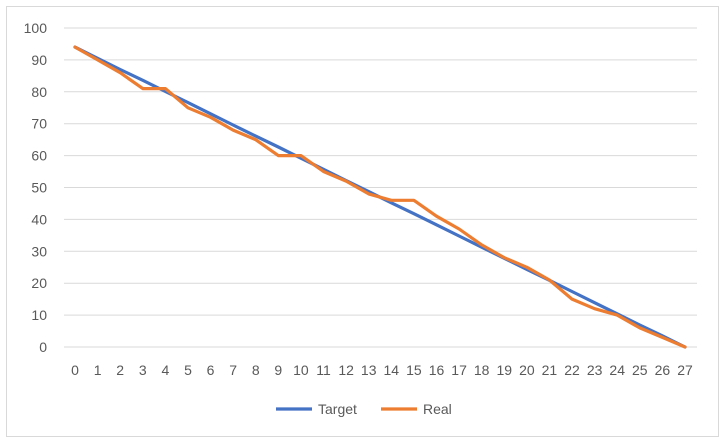 The width and height of the screenshot is (727, 445). I want to click on x-tick-label: 25, so click(640, 370).